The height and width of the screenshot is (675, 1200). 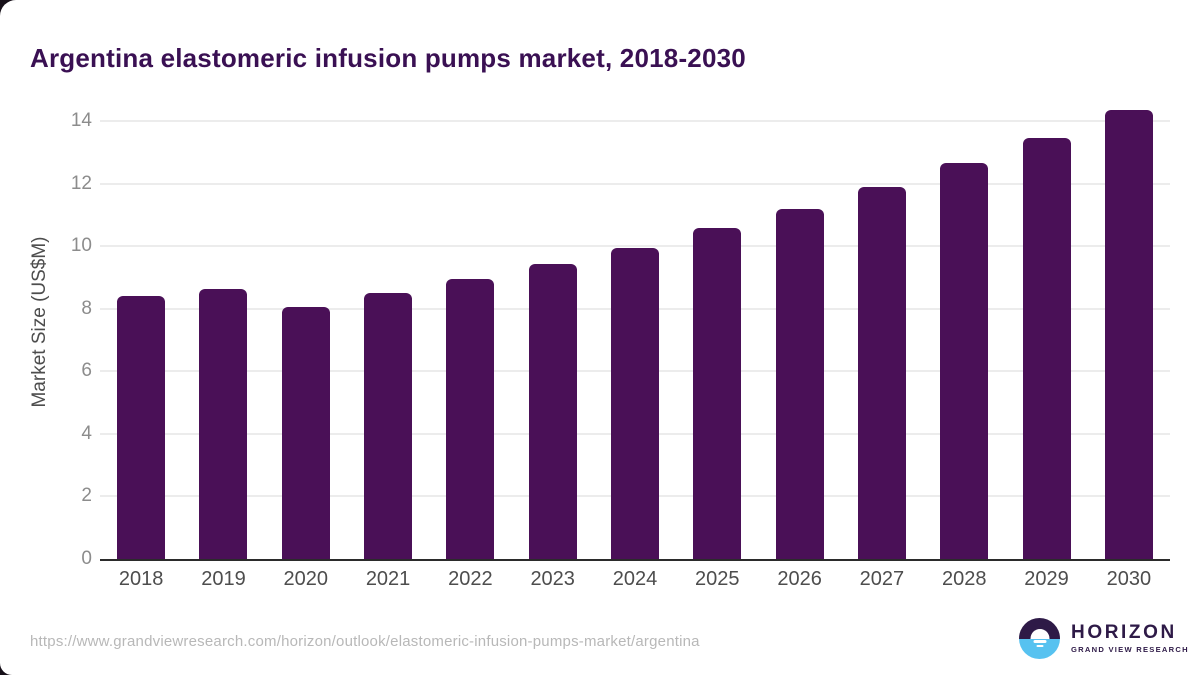 I want to click on x-tick-label-2026: 2026, so click(x=799, y=579).